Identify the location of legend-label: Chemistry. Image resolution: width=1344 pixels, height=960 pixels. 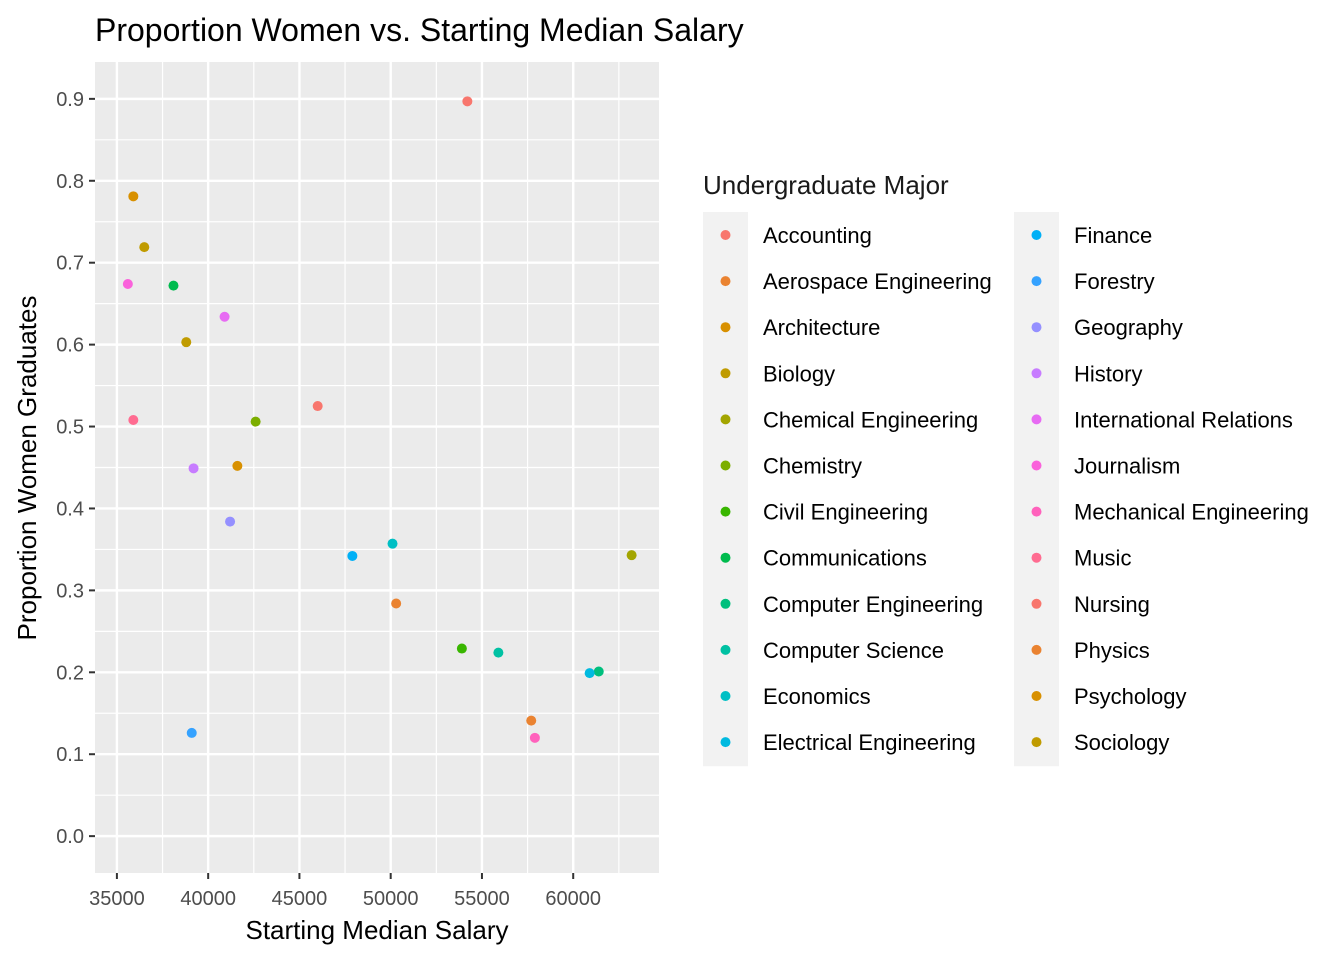
(812, 466).